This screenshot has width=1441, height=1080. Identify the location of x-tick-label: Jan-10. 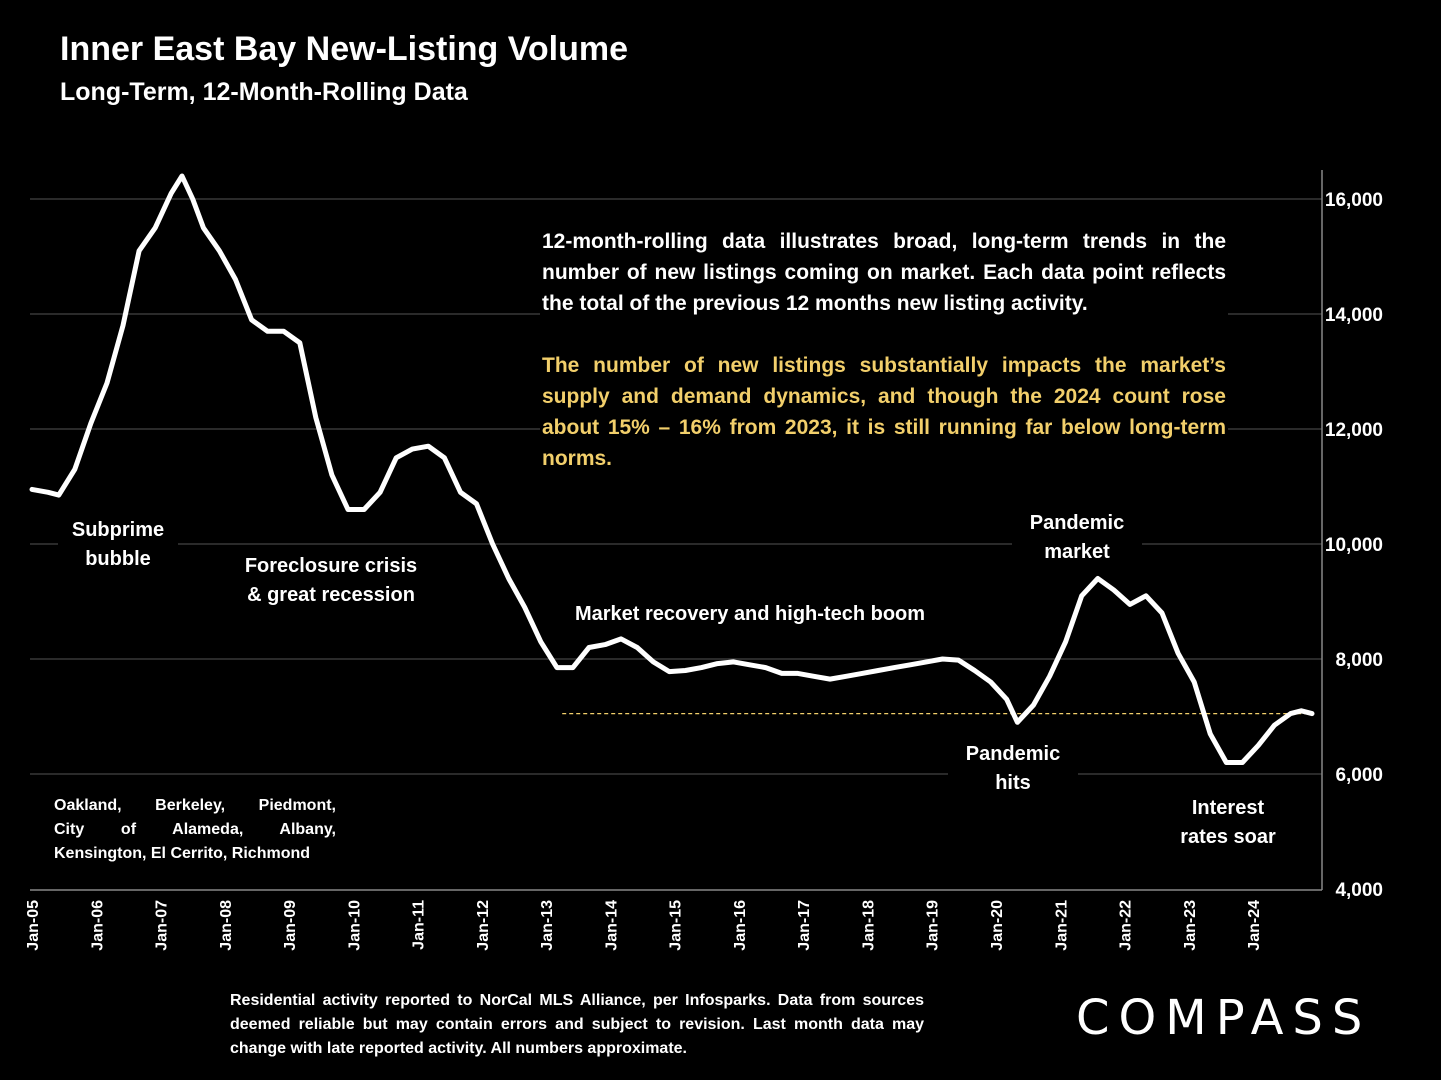
(354, 925).